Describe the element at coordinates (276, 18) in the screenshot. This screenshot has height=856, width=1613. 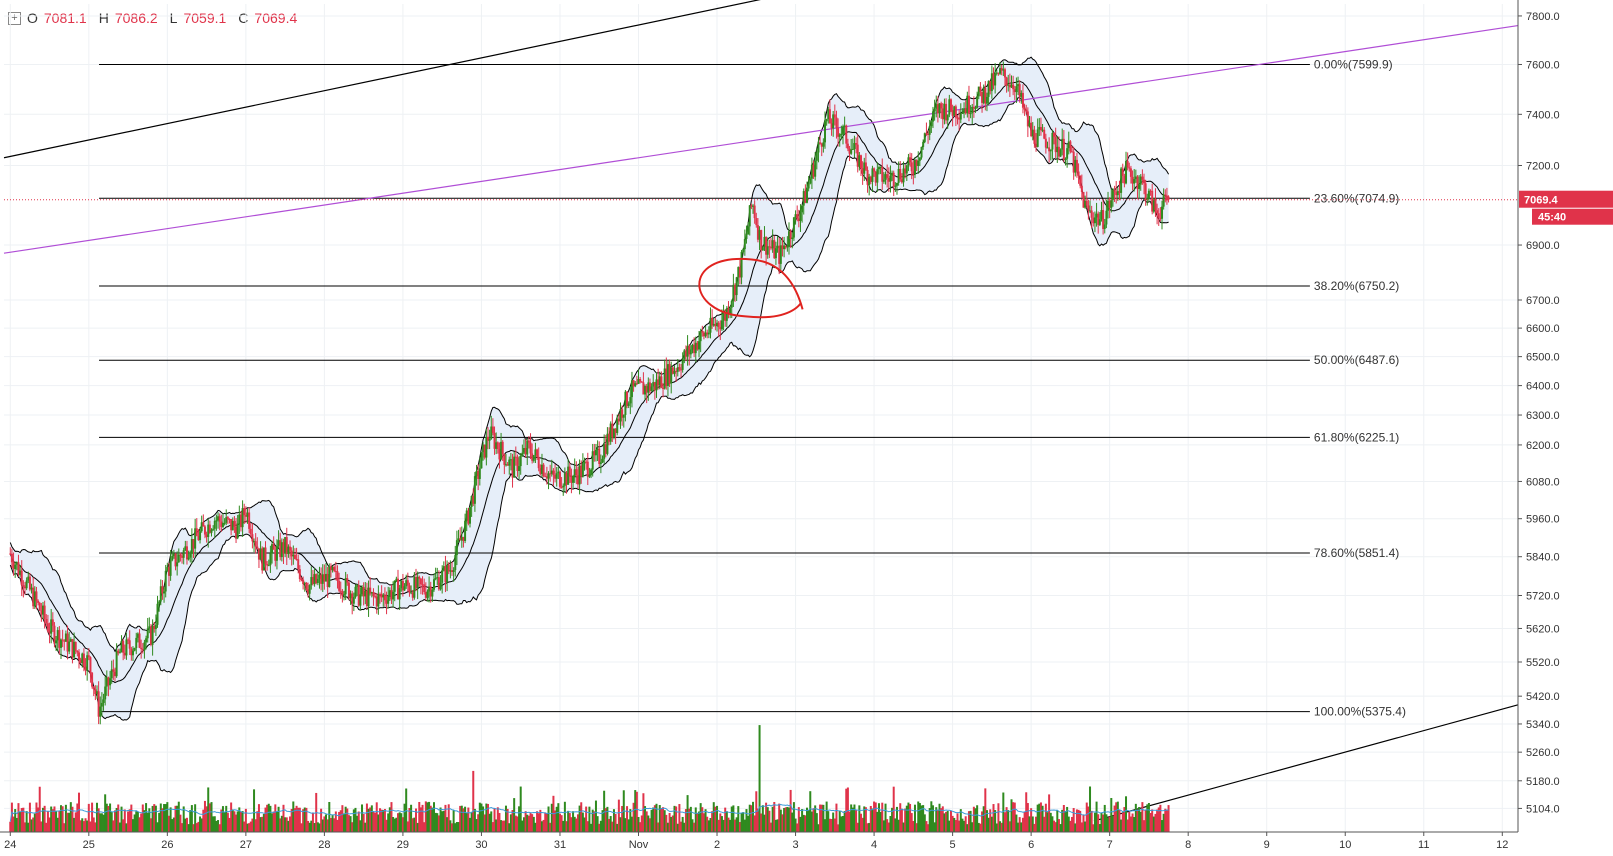
I see `close-value: 7069.4` at that location.